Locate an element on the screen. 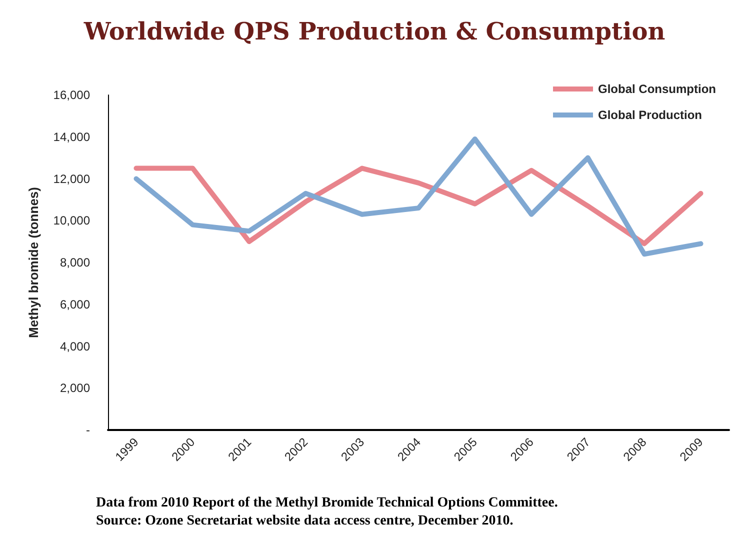  y-tick-label: - is located at coordinates (88, 430).